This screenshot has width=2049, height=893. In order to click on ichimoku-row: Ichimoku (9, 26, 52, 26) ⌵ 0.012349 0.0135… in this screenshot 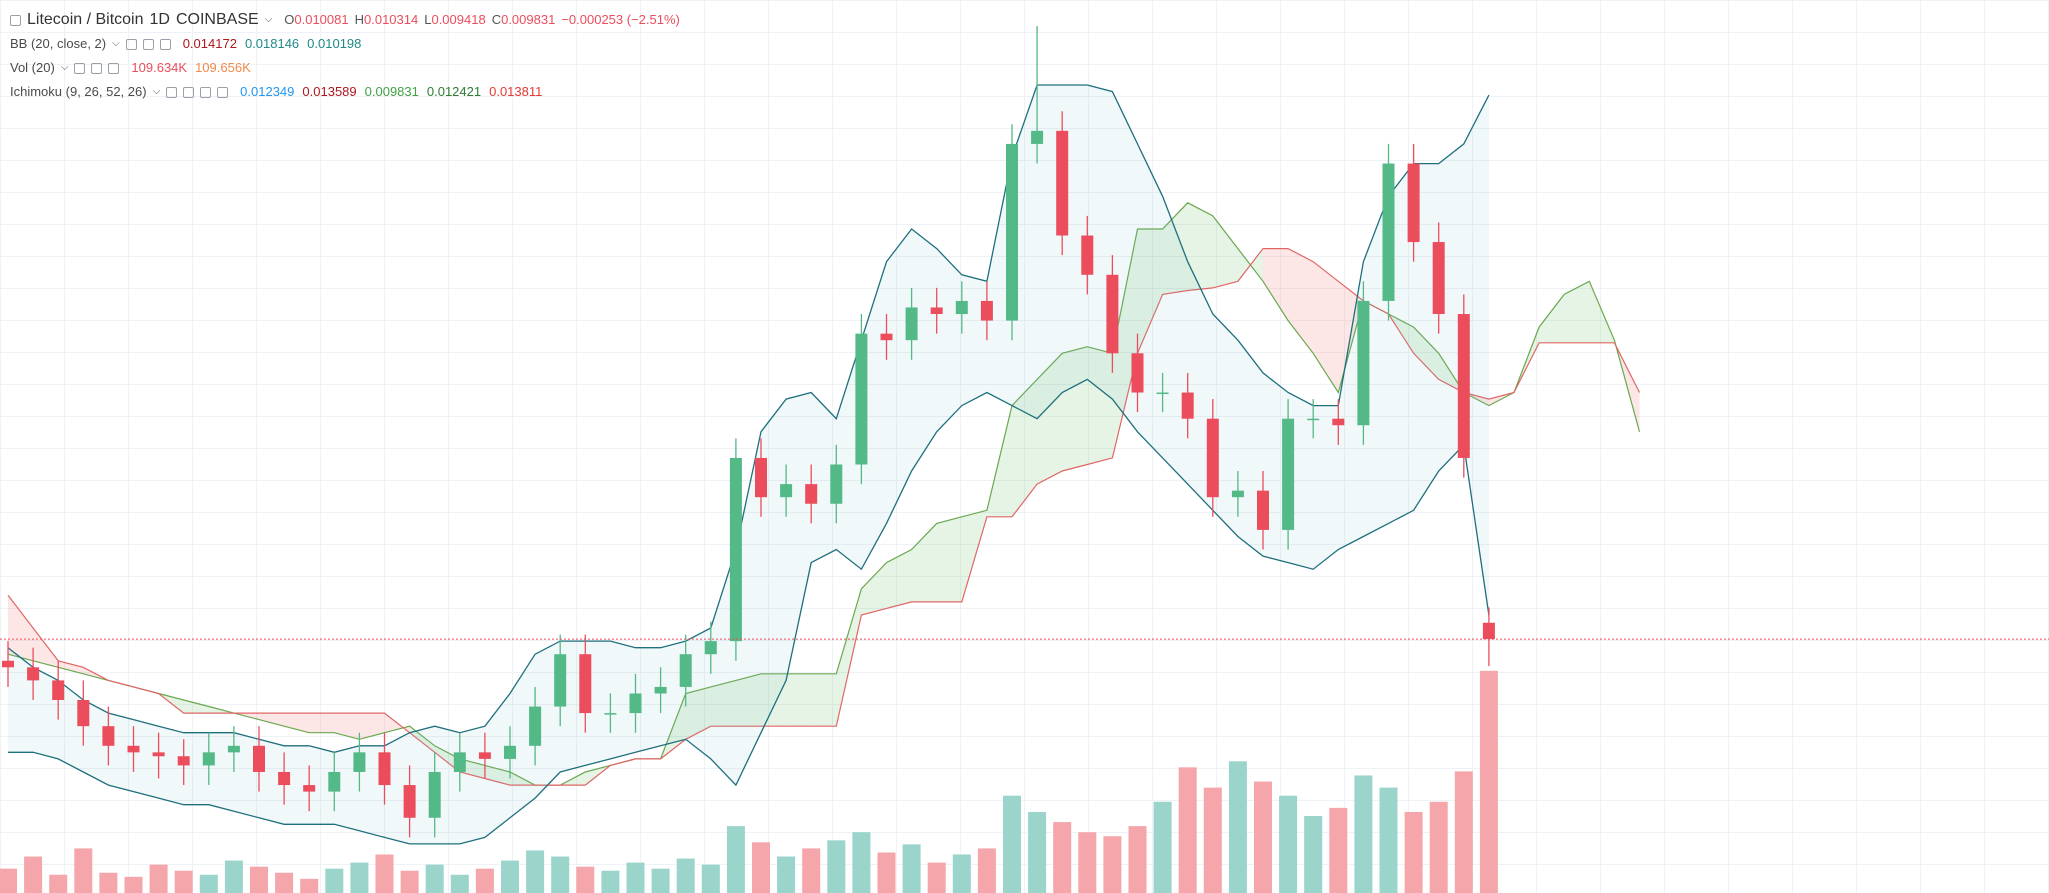, I will do `click(345, 92)`.